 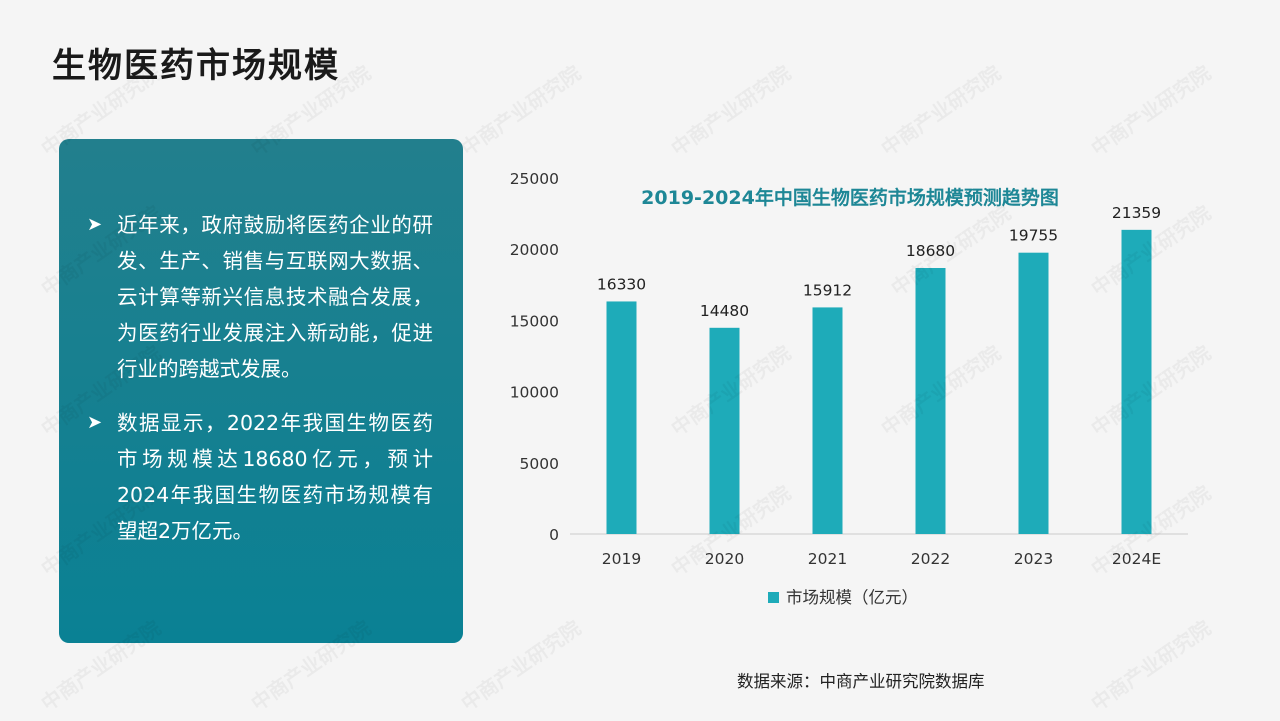 What do you see at coordinates (621, 284) in the screenshot?
I see `data-label: 16330` at bounding box center [621, 284].